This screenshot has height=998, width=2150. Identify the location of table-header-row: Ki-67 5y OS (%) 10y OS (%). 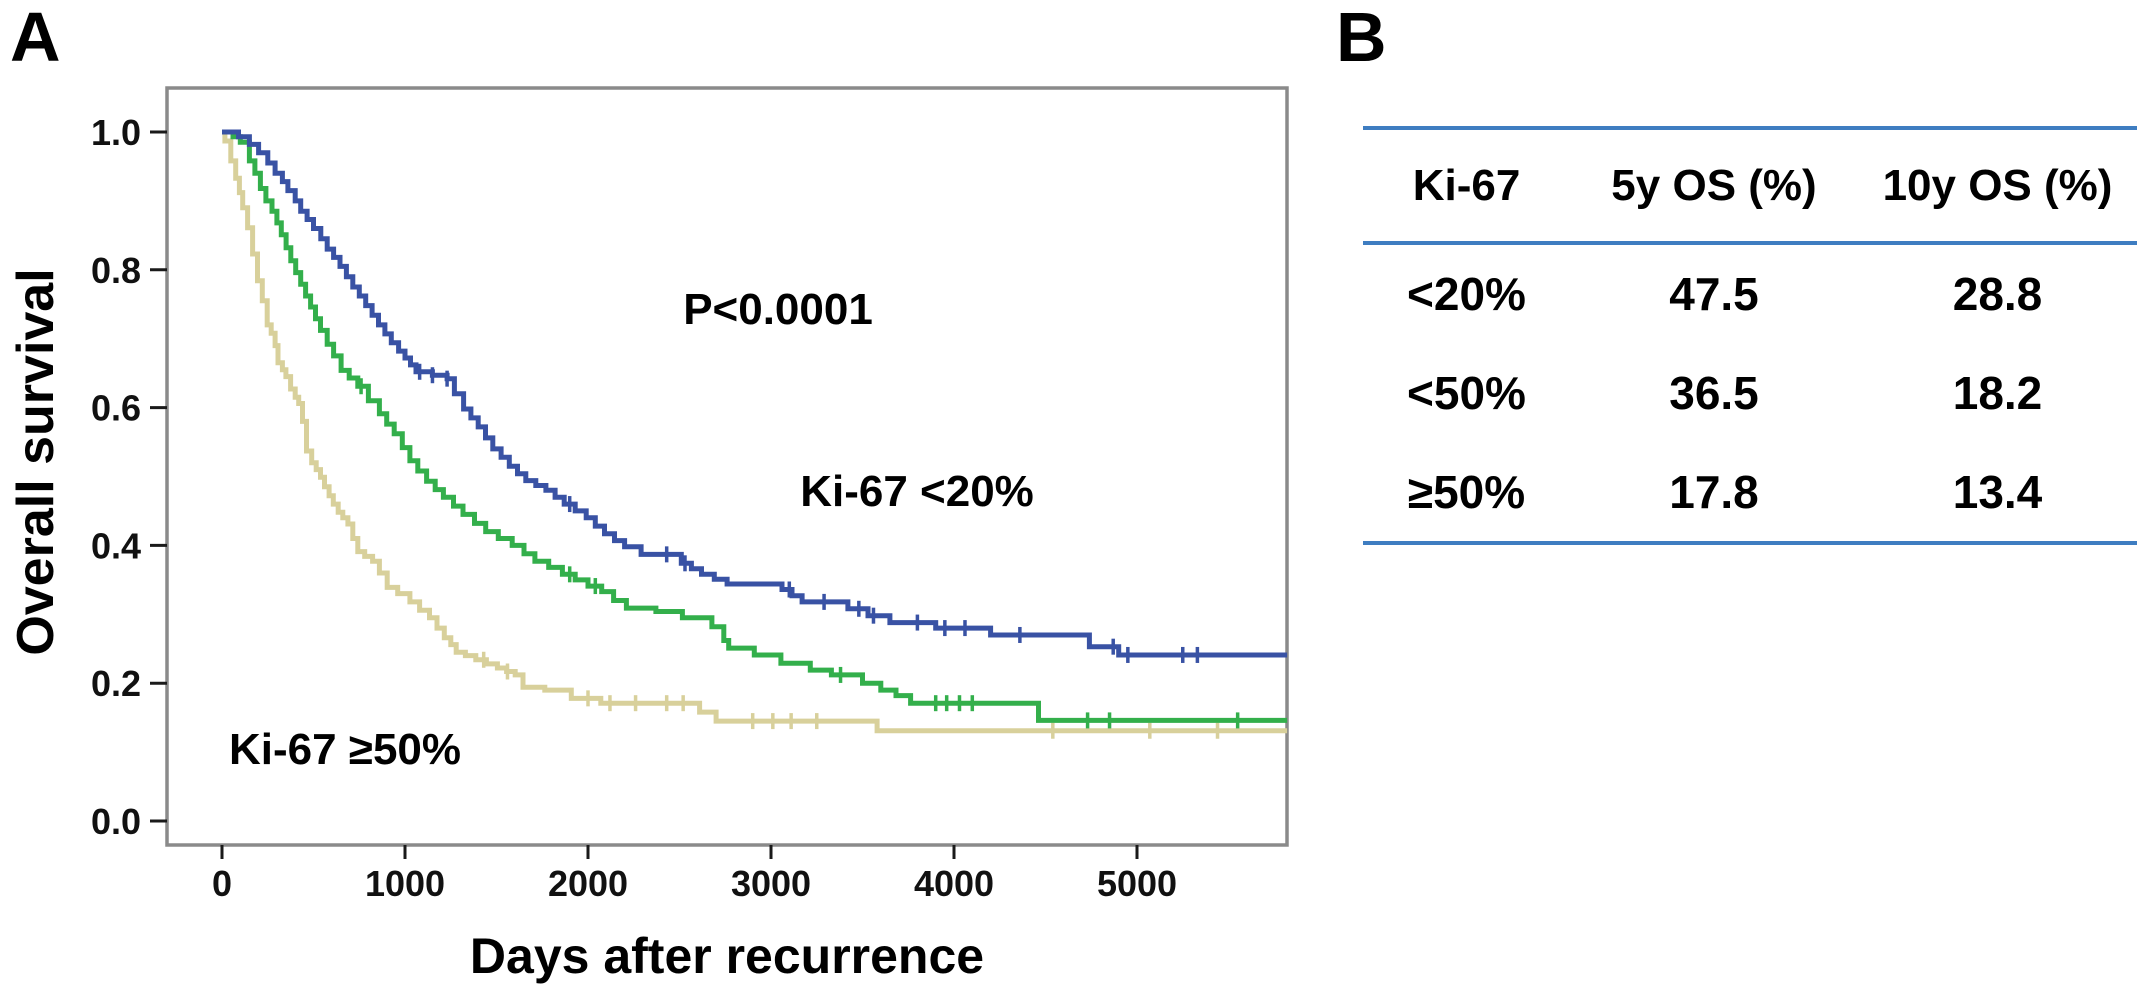
(1750, 185).